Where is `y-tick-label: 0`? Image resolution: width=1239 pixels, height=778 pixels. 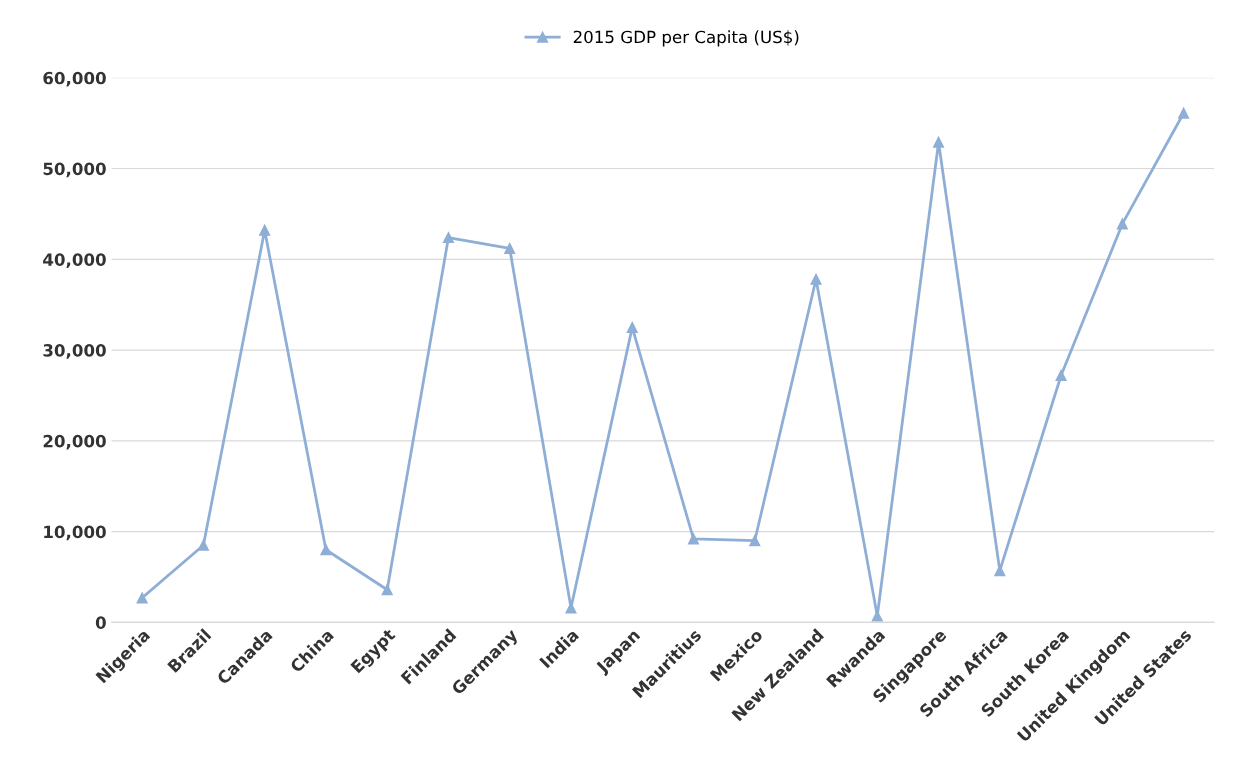
y-tick-label: 0 is located at coordinates (100, 622).